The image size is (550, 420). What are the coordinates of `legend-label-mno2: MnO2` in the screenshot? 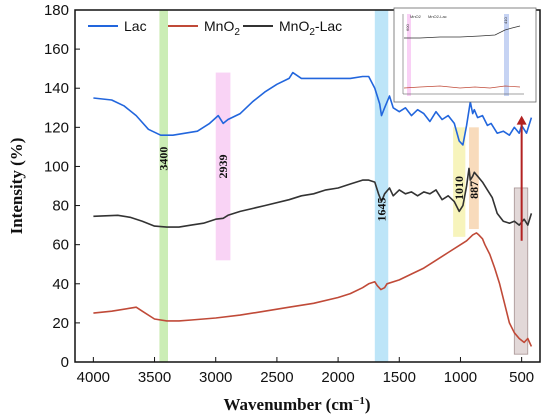 It's located at (222, 28).